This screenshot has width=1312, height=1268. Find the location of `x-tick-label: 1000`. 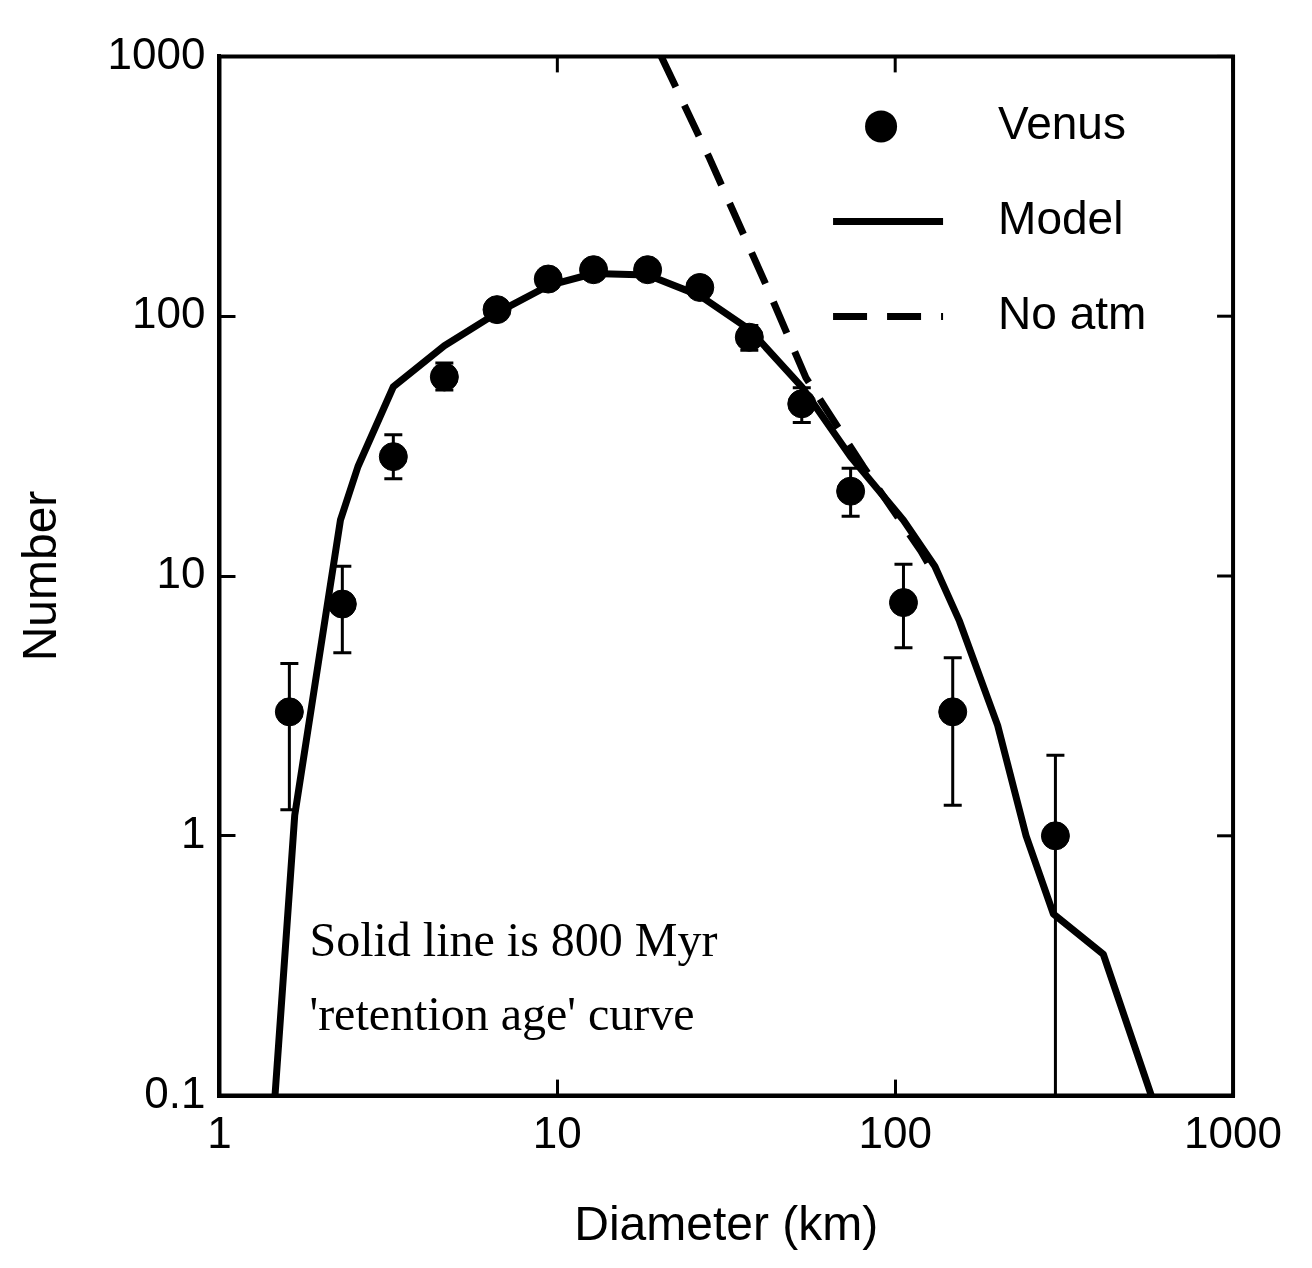

x-tick-label: 1000 is located at coordinates (1233, 1133).